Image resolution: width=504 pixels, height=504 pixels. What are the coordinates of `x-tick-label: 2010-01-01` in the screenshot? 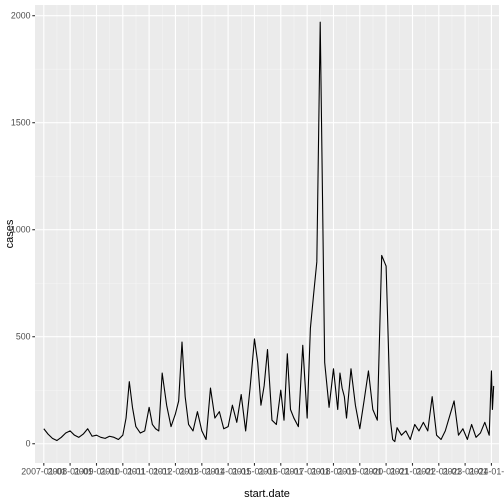 It's located at (122, 472).